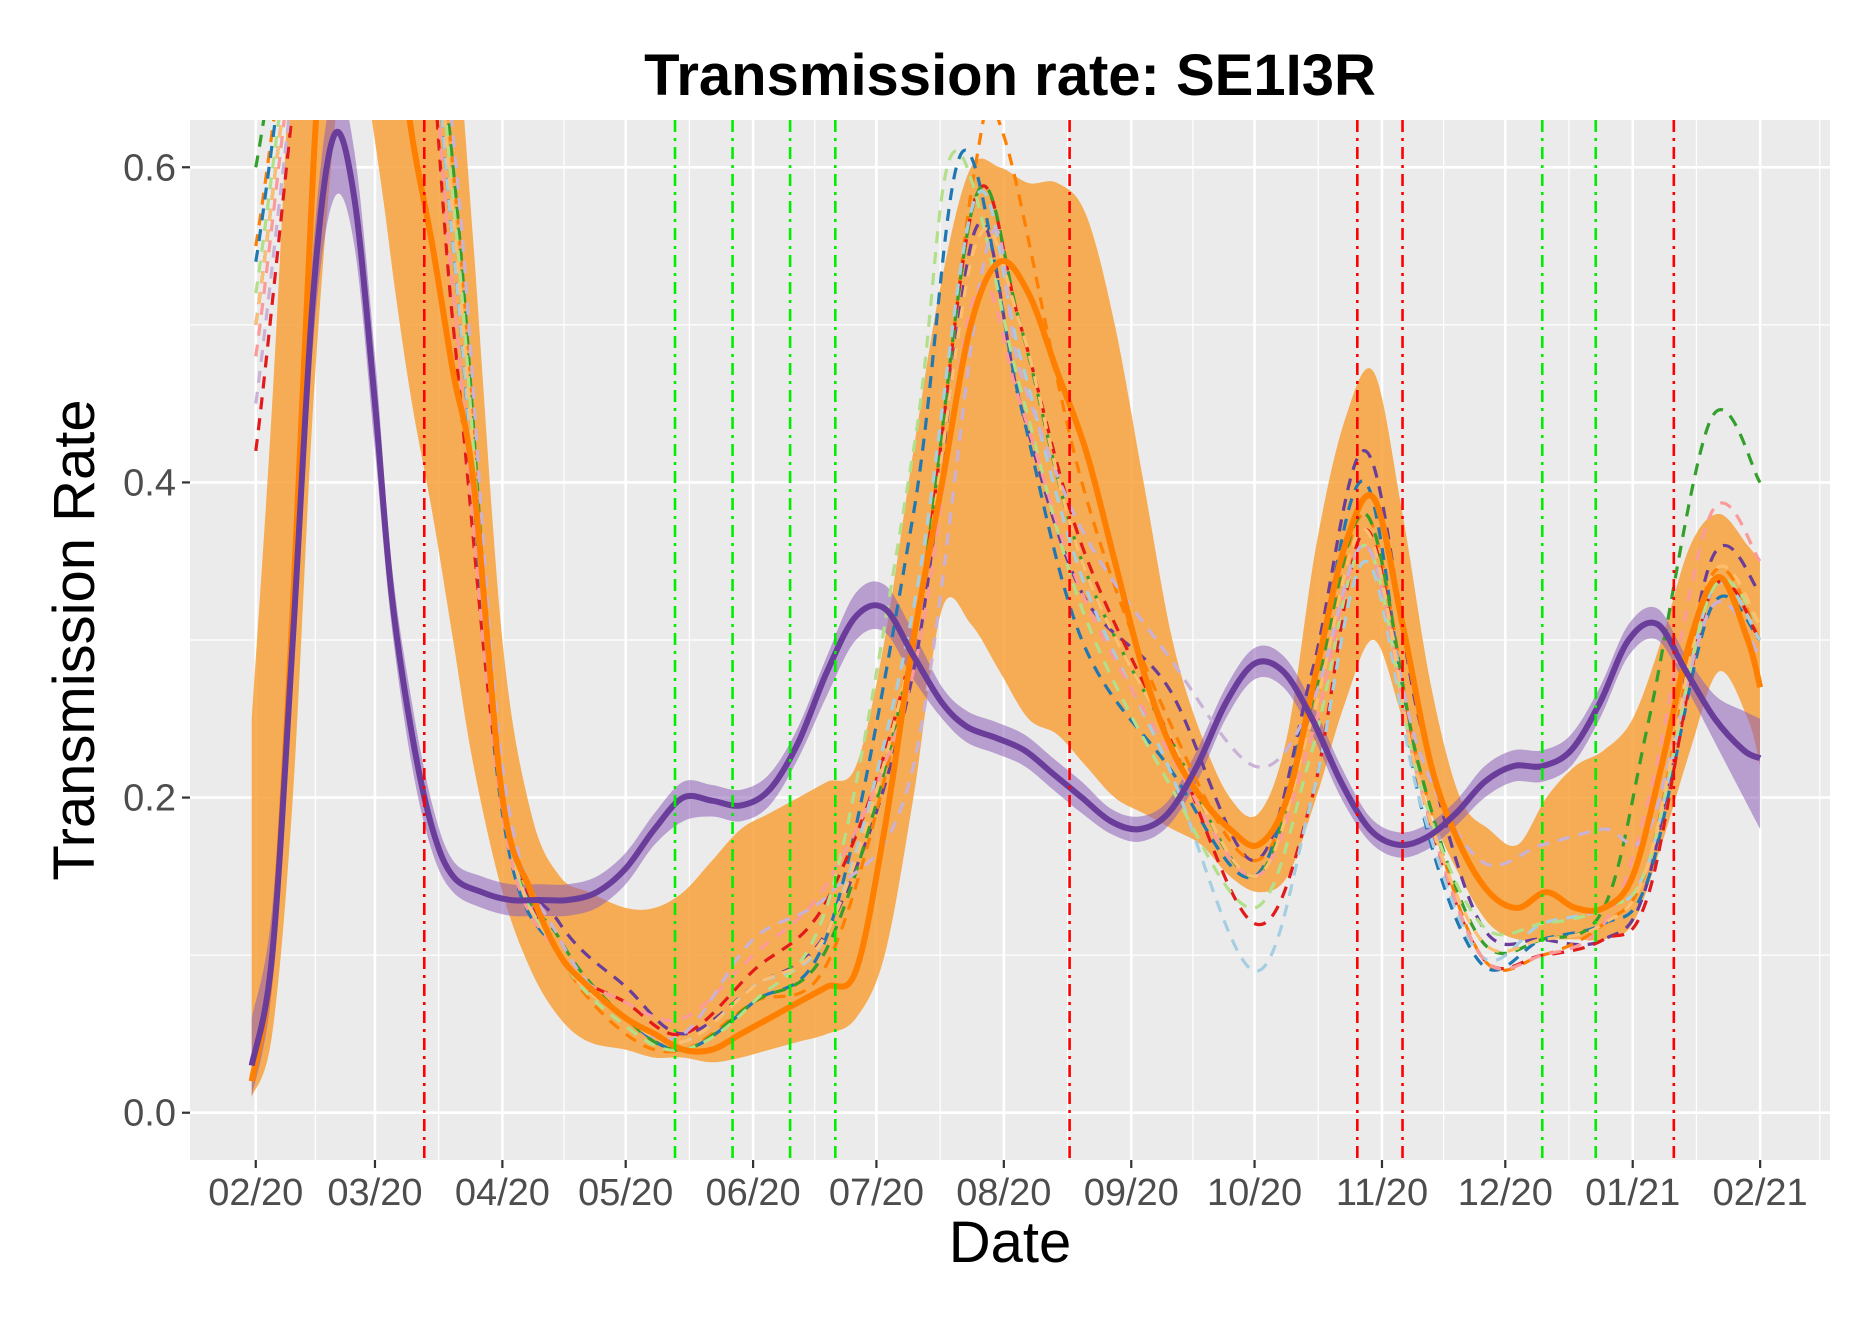 The height and width of the screenshot is (1322, 1869). Describe the element at coordinates (255, 1193) in the screenshot. I see `x-tick-label: 02/20` at that location.